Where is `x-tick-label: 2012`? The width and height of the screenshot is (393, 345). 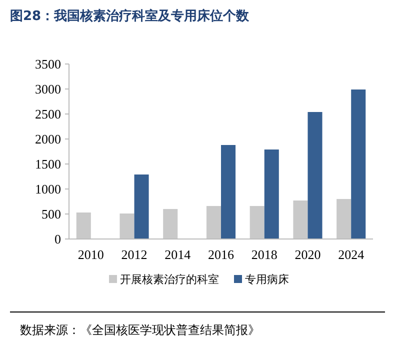 x-tick-label: 2012 is located at coordinates (134, 254).